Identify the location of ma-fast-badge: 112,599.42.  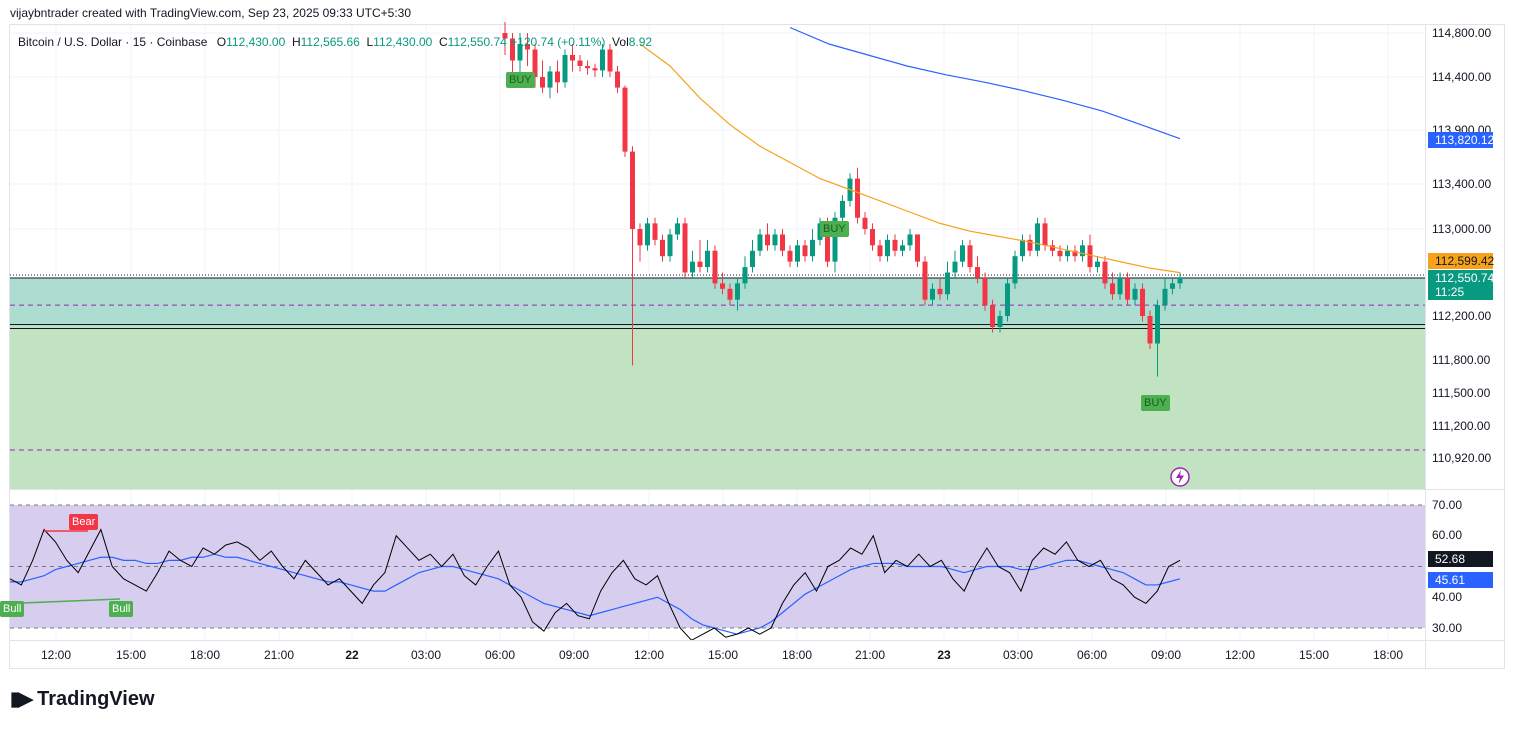
(1461, 261).